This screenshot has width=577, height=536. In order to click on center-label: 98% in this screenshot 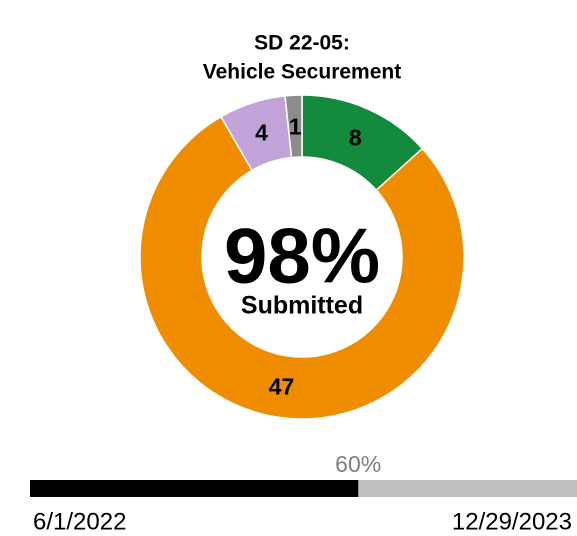, I will do `click(302, 256)`.